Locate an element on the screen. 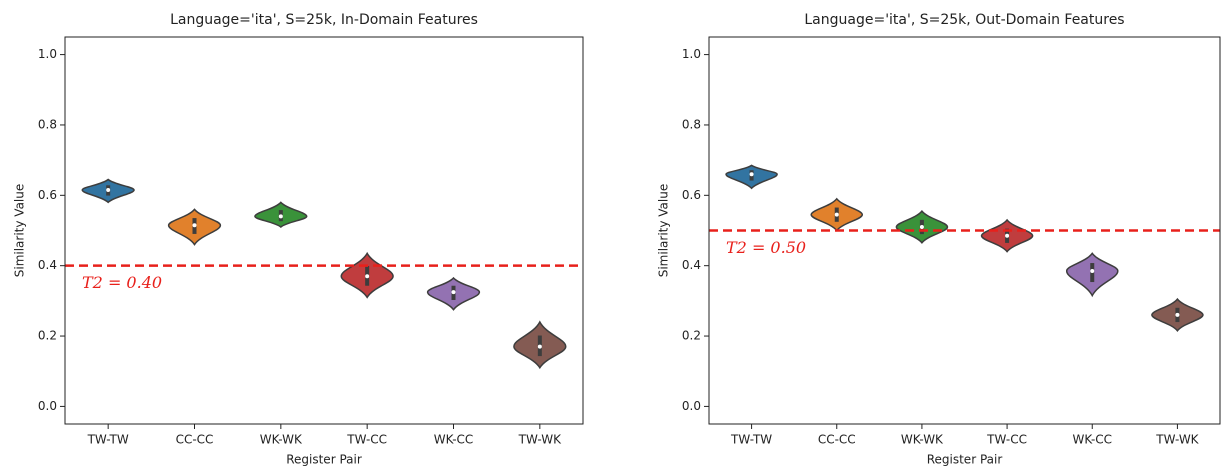  threshold-label: T2 = 0.40 is located at coordinates (122, 282).